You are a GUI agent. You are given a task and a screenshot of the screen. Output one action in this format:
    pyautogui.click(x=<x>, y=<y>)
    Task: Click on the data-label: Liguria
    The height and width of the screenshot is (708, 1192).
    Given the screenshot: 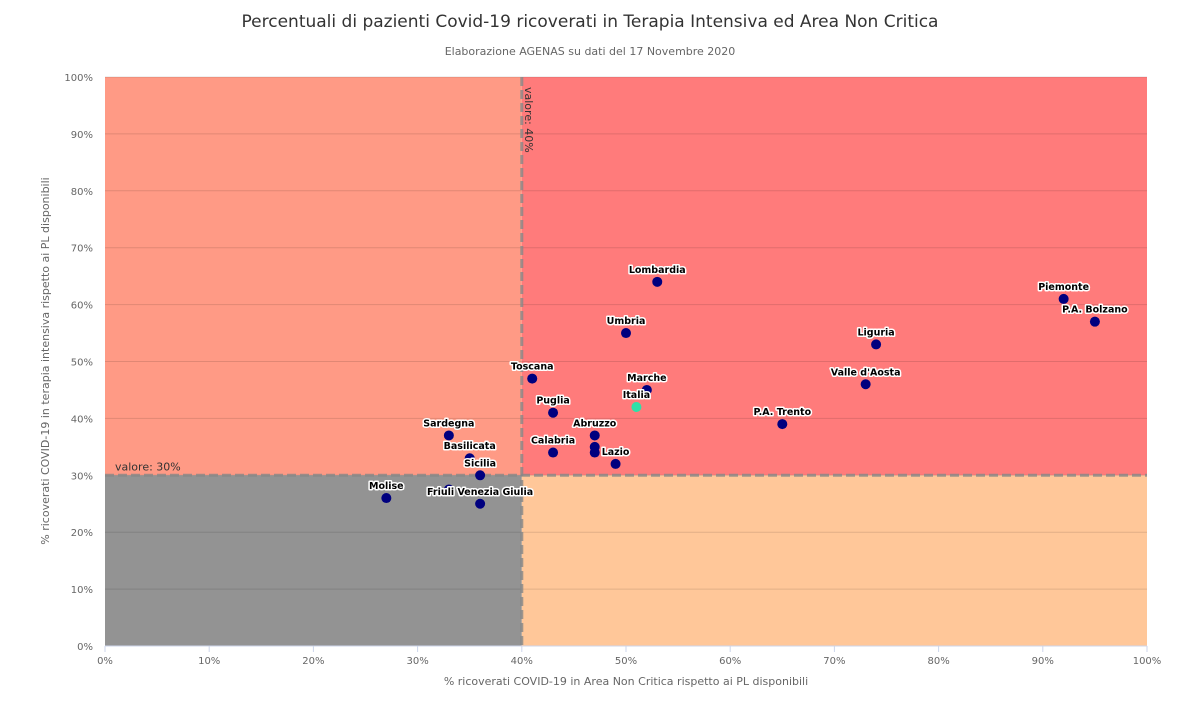 What is the action you would take?
    pyautogui.click(x=875, y=332)
    